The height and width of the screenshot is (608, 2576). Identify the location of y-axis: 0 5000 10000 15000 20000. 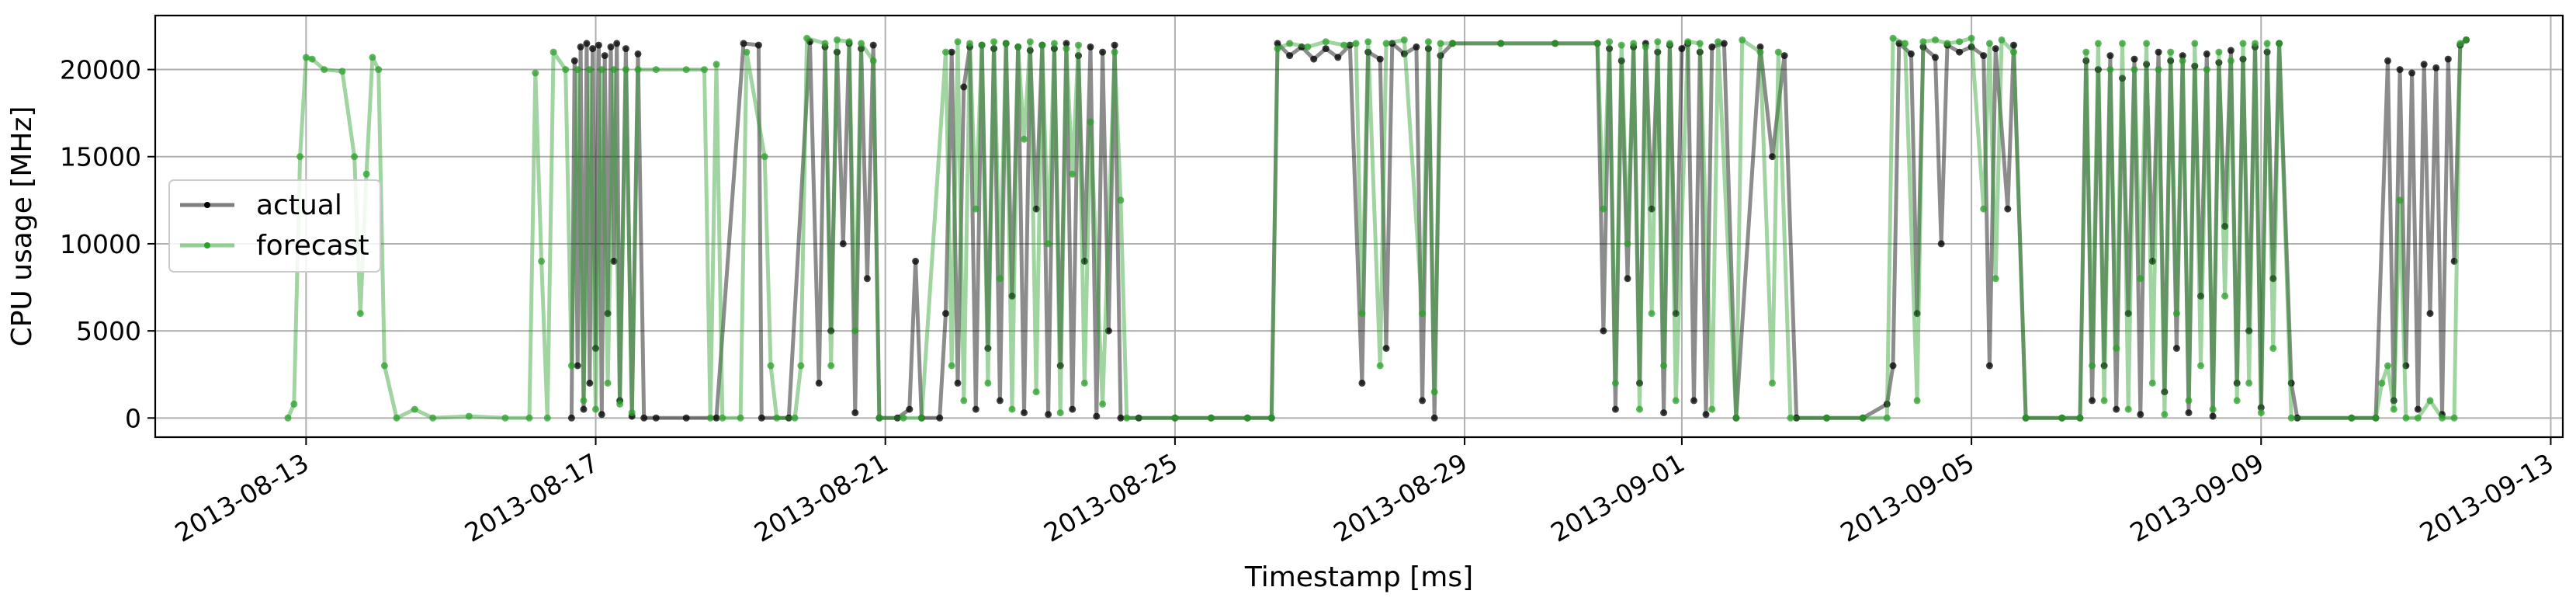
(107, 244).